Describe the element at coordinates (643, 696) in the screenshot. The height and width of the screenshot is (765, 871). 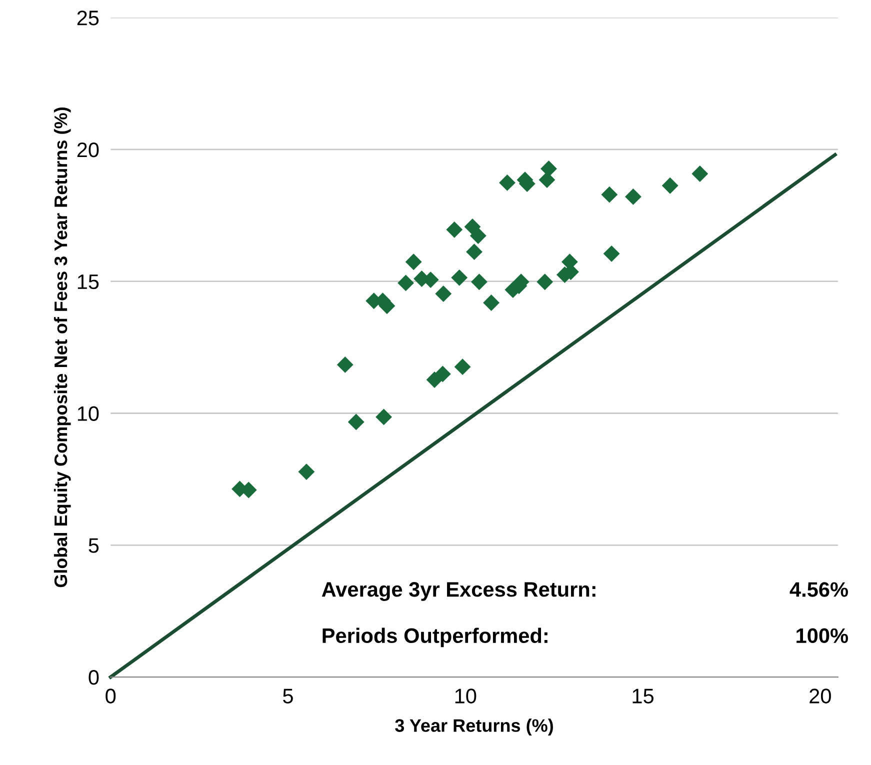
I see `x-tick-label: 15` at that location.